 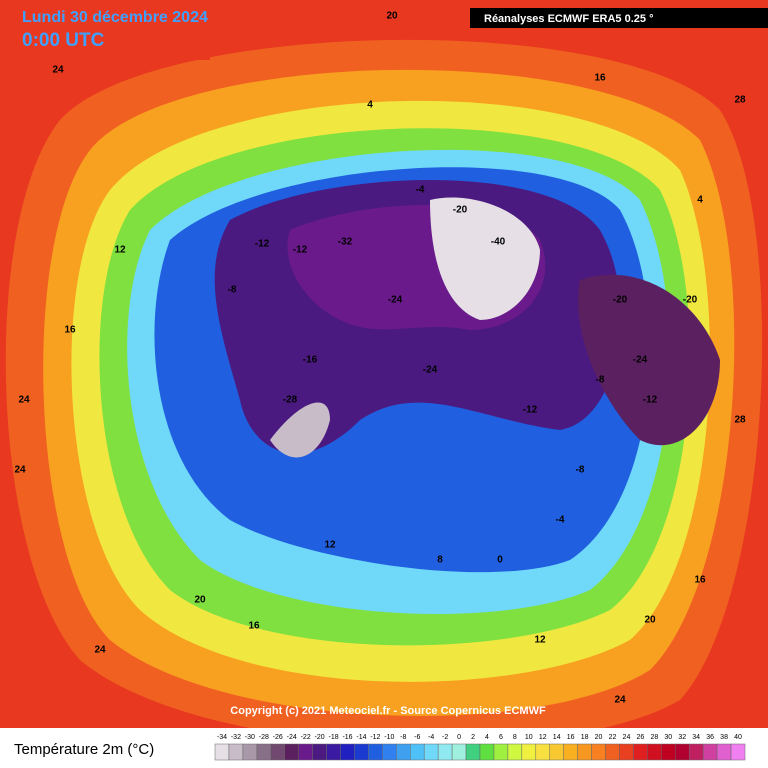 I want to click on colorbar-tick-label: 16, so click(x=571, y=737).